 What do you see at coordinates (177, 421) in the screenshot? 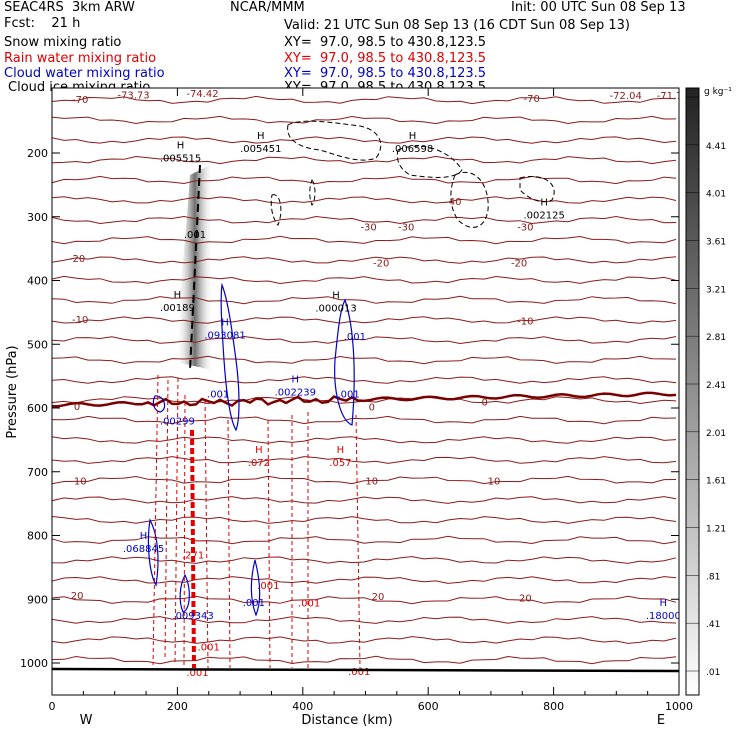
I see `extremum-value: .00299` at bounding box center [177, 421].